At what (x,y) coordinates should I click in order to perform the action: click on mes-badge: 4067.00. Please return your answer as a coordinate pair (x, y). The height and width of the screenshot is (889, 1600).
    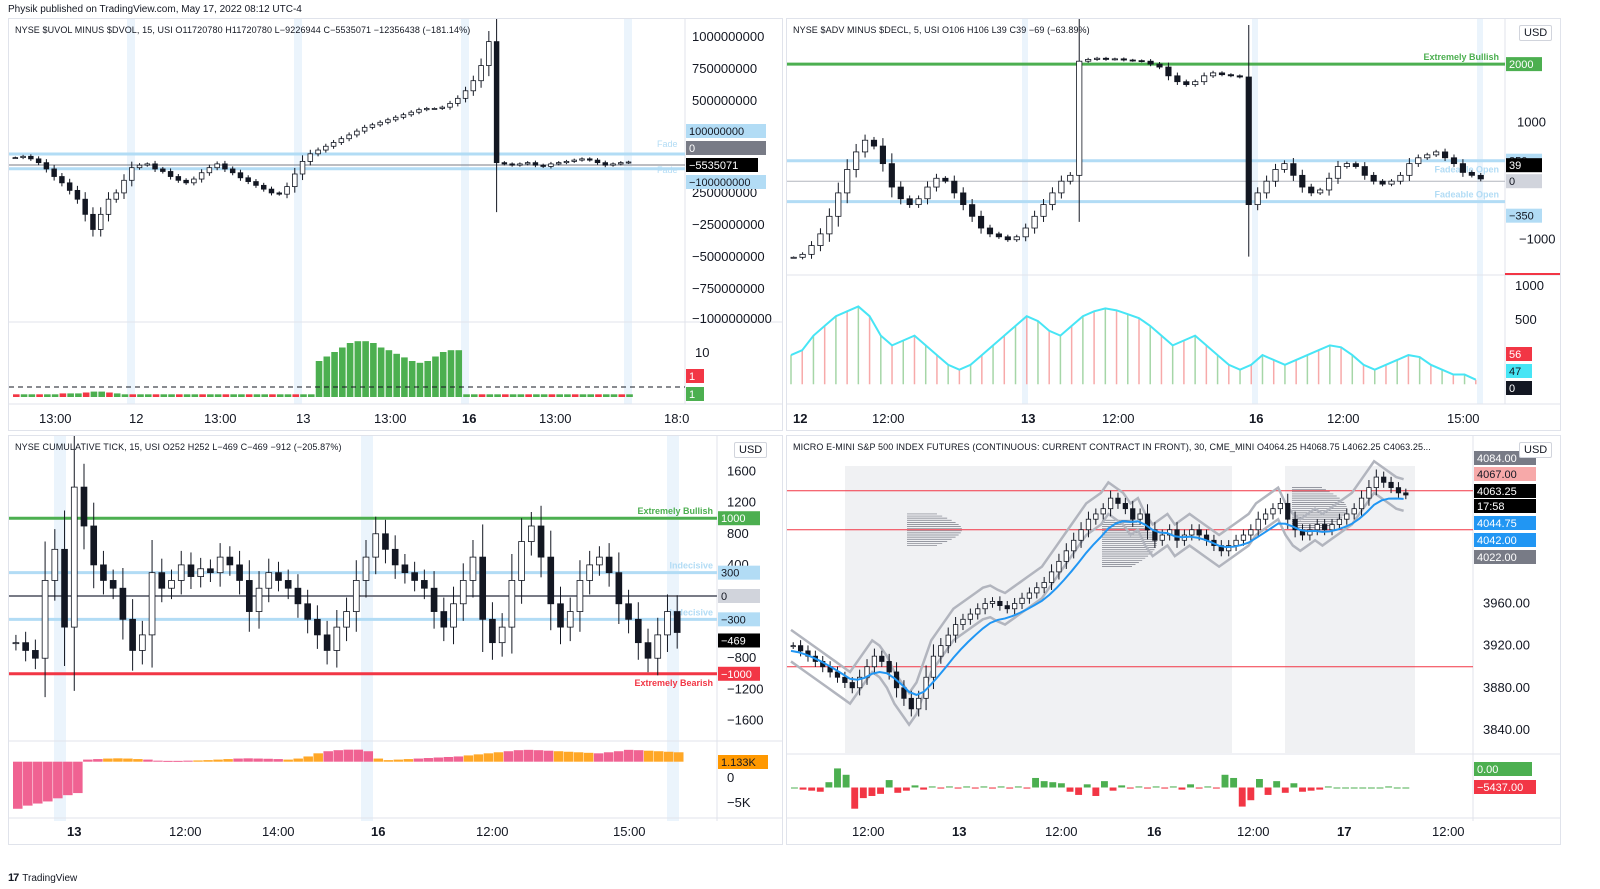
    Looking at the image, I should click on (1497, 475).